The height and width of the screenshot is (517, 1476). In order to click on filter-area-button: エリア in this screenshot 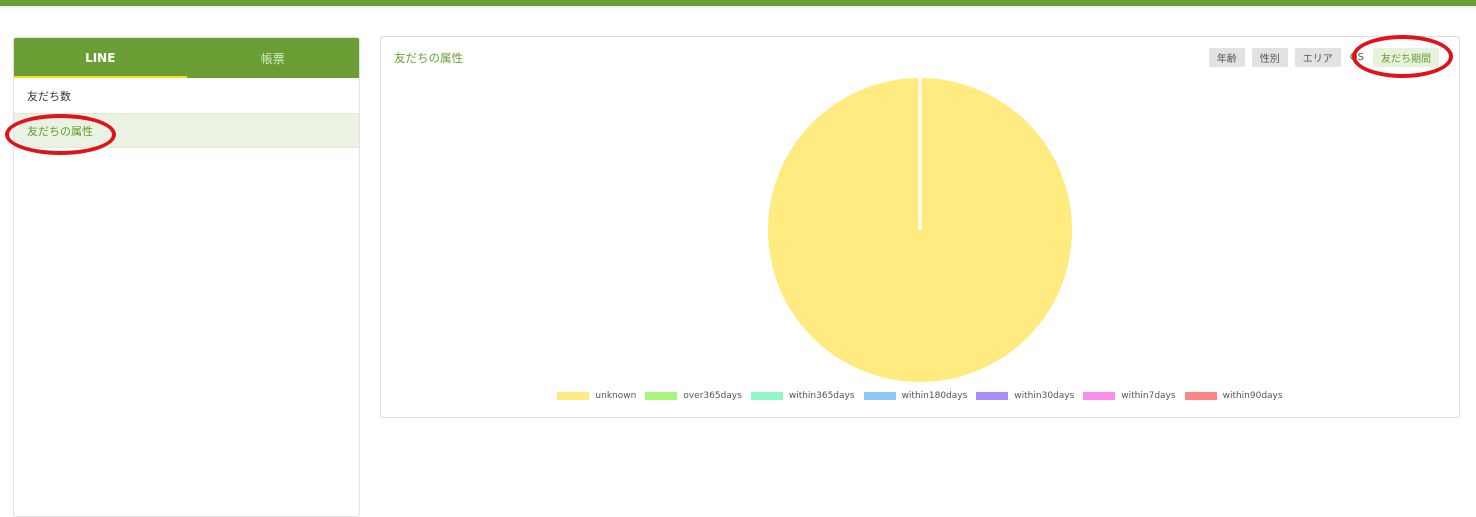, I will do `click(1317, 57)`.